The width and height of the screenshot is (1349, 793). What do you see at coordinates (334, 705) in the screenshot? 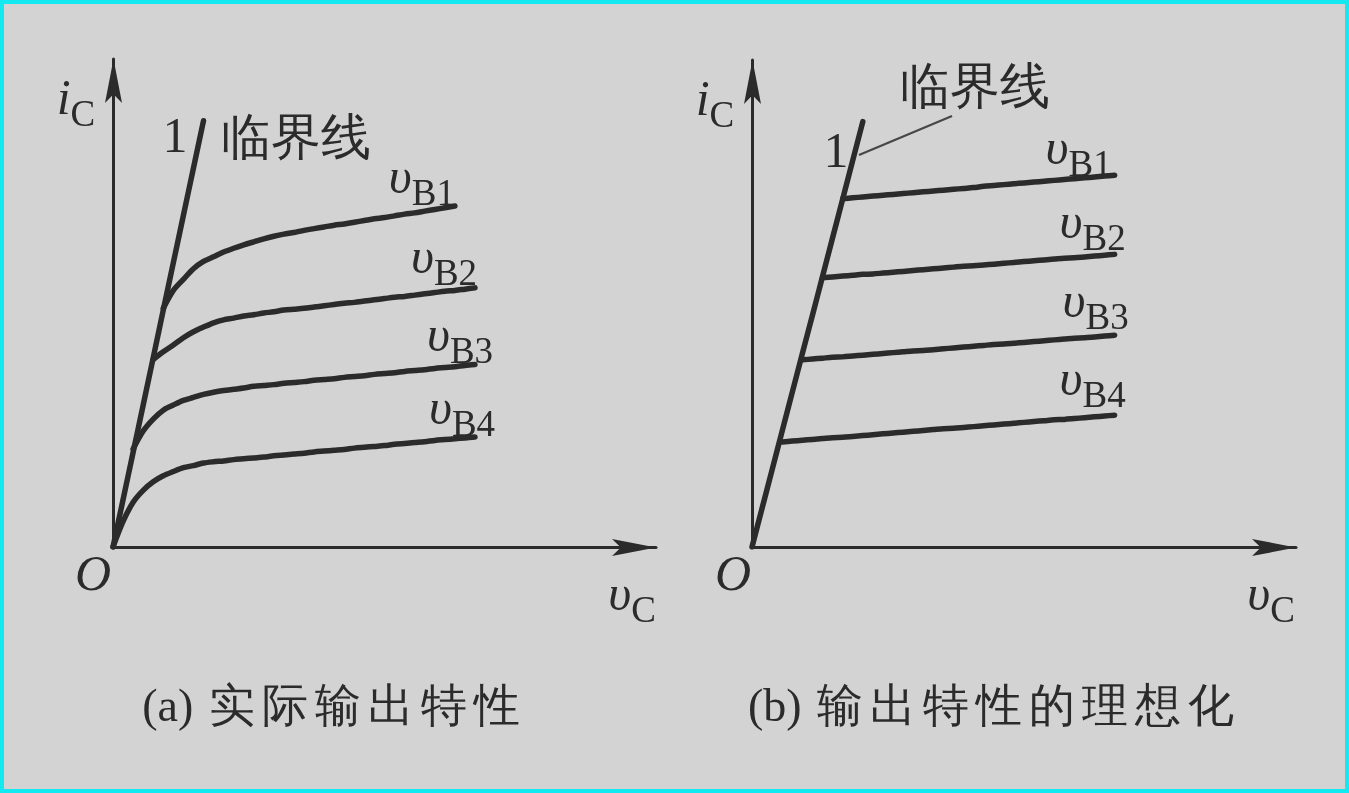
I see `text: (a) 实际输出特性` at bounding box center [334, 705].